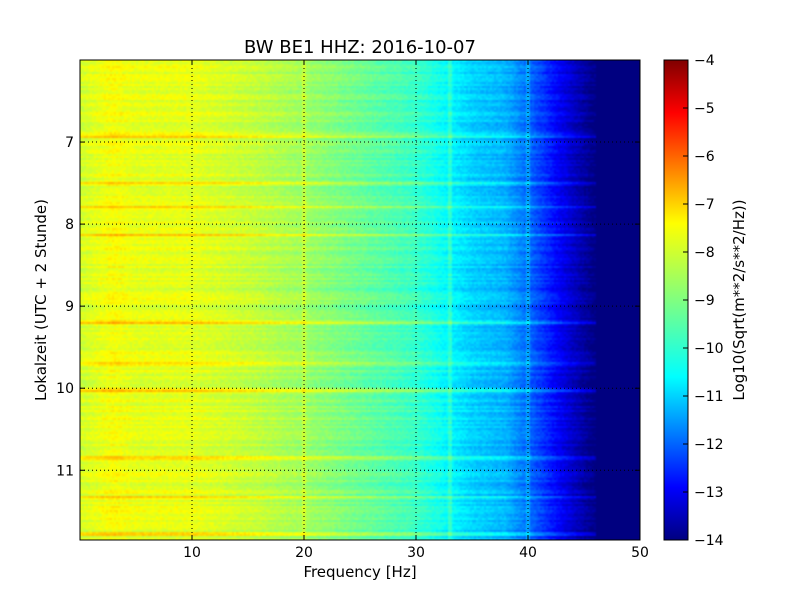 This screenshot has width=800, height=600. I want to click on colorbar-ticks: −4 −5 −6 −7 −8 −9 −10 −11 −12 −13 −14, so click(703, 301).